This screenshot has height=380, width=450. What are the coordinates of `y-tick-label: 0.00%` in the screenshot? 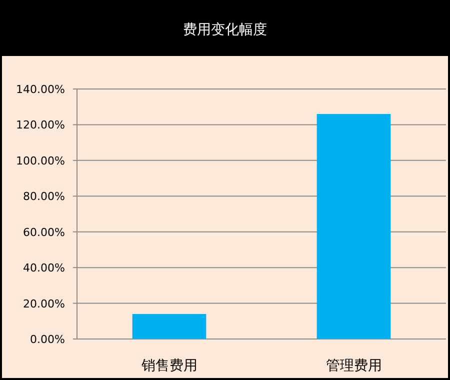 It's located at (47, 339).